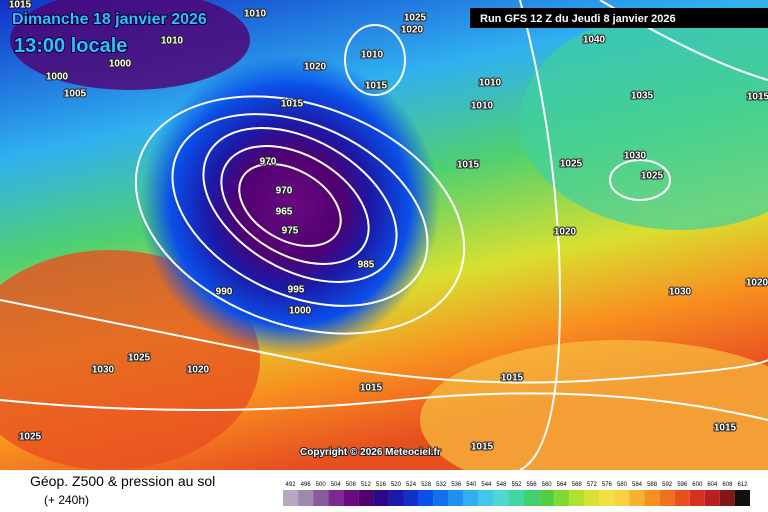 This screenshot has height=512, width=768. Describe the element at coordinates (291, 485) in the screenshot. I see `legend-label: 492` at that location.